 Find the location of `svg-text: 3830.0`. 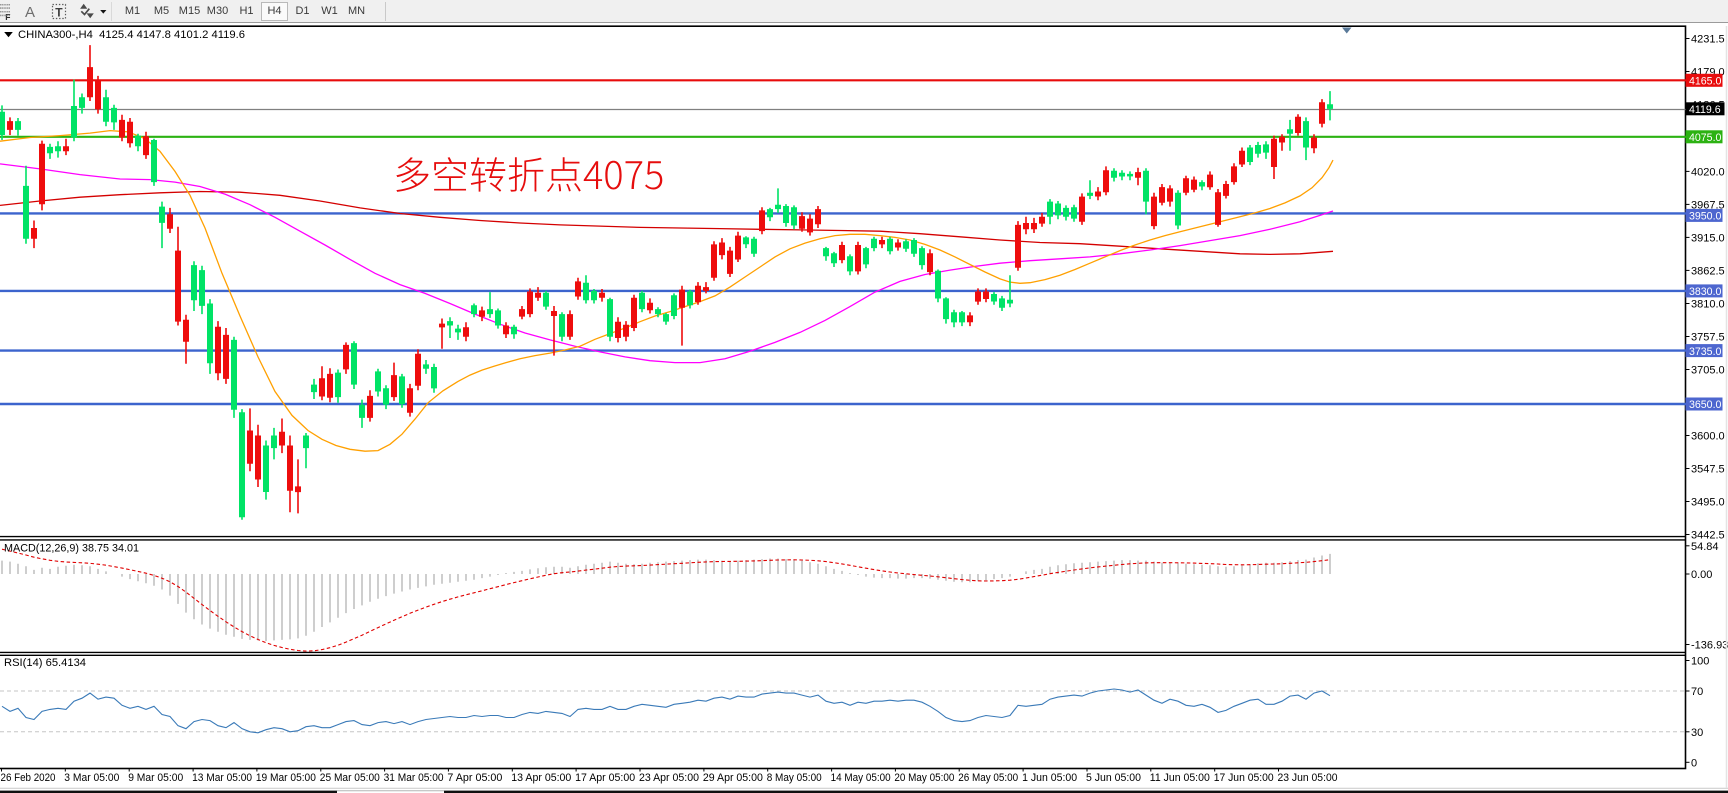

svg-text: 3830.0 is located at coordinates (1705, 292).